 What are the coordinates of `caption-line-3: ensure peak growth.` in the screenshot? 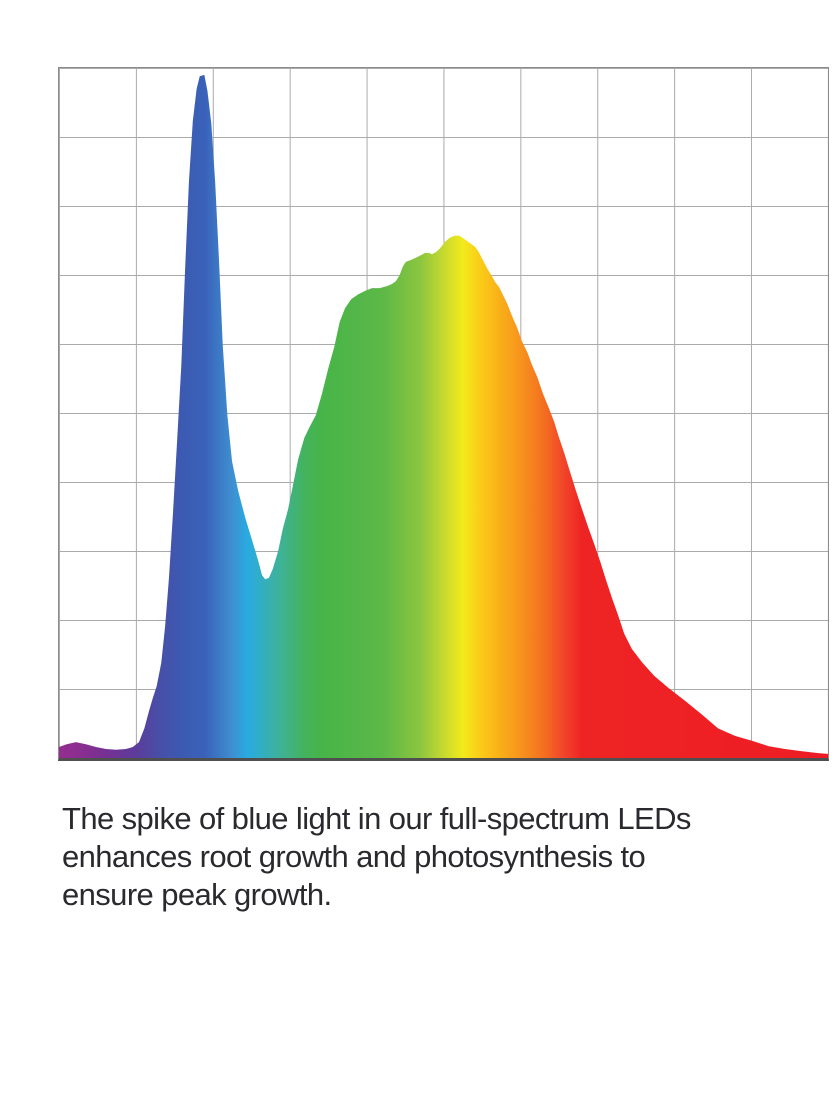 It's located at (197, 894).